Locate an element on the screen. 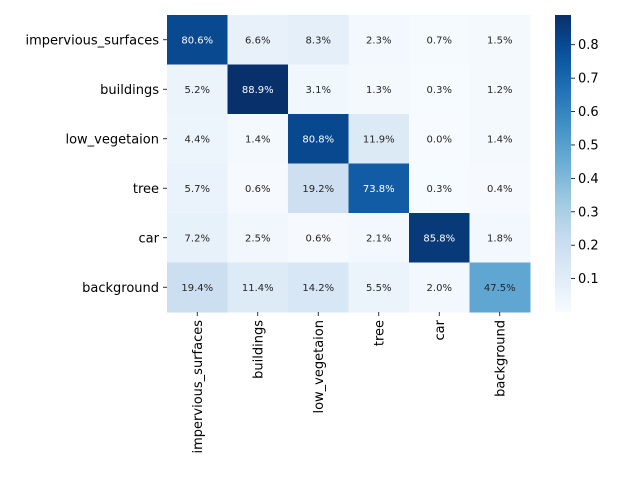 This screenshot has width=640, height=480. cell-value-label: 1.2% is located at coordinates (499, 90).